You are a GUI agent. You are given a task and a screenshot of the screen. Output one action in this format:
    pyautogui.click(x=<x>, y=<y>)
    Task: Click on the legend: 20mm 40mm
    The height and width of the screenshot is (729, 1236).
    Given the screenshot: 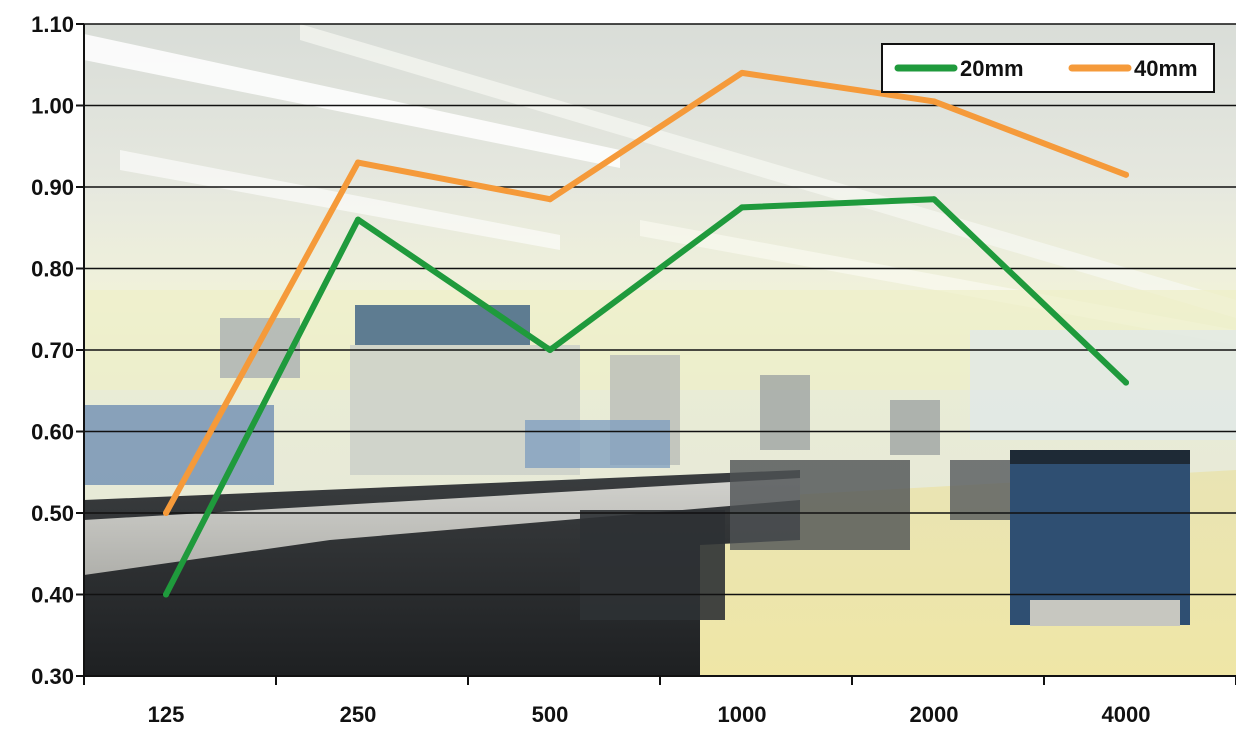 What is the action you would take?
    pyautogui.click(x=1048, y=68)
    